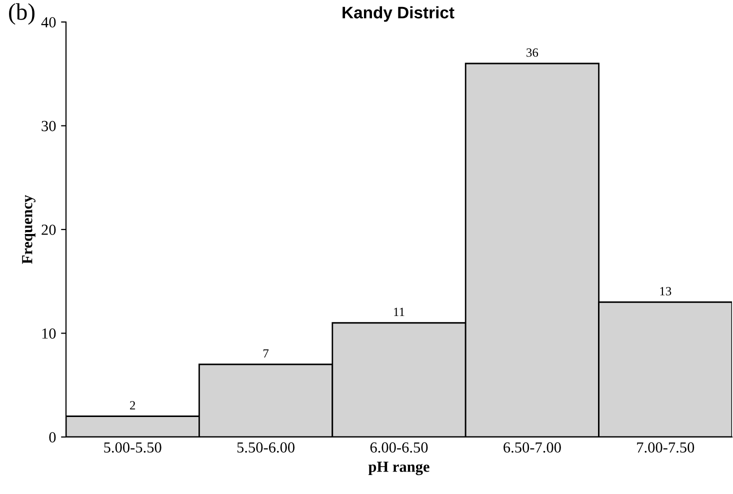  I want to click on x-tick-label: 7.00-7.50, so click(665, 447).